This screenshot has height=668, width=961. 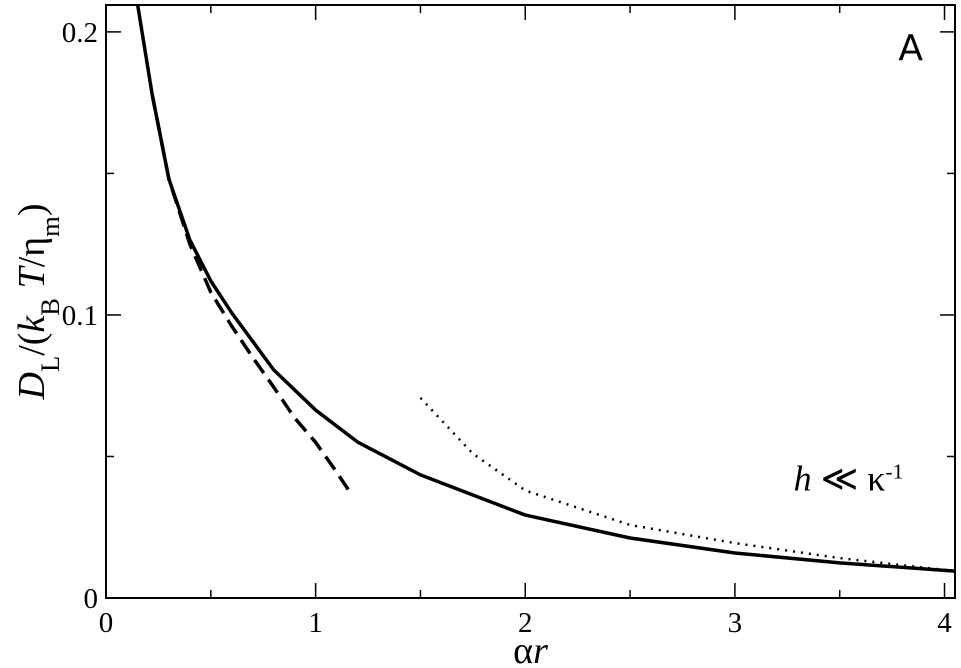 I want to click on label-part: T, so click(x=32, y=281).